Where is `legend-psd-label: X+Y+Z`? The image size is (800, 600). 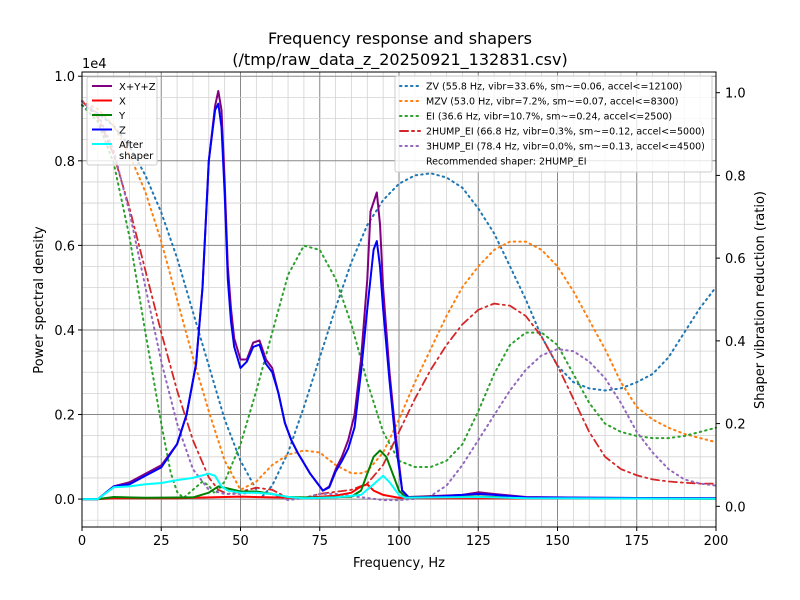 legend-psd-label: X+Y+Z is located at coordinates (137, 87).